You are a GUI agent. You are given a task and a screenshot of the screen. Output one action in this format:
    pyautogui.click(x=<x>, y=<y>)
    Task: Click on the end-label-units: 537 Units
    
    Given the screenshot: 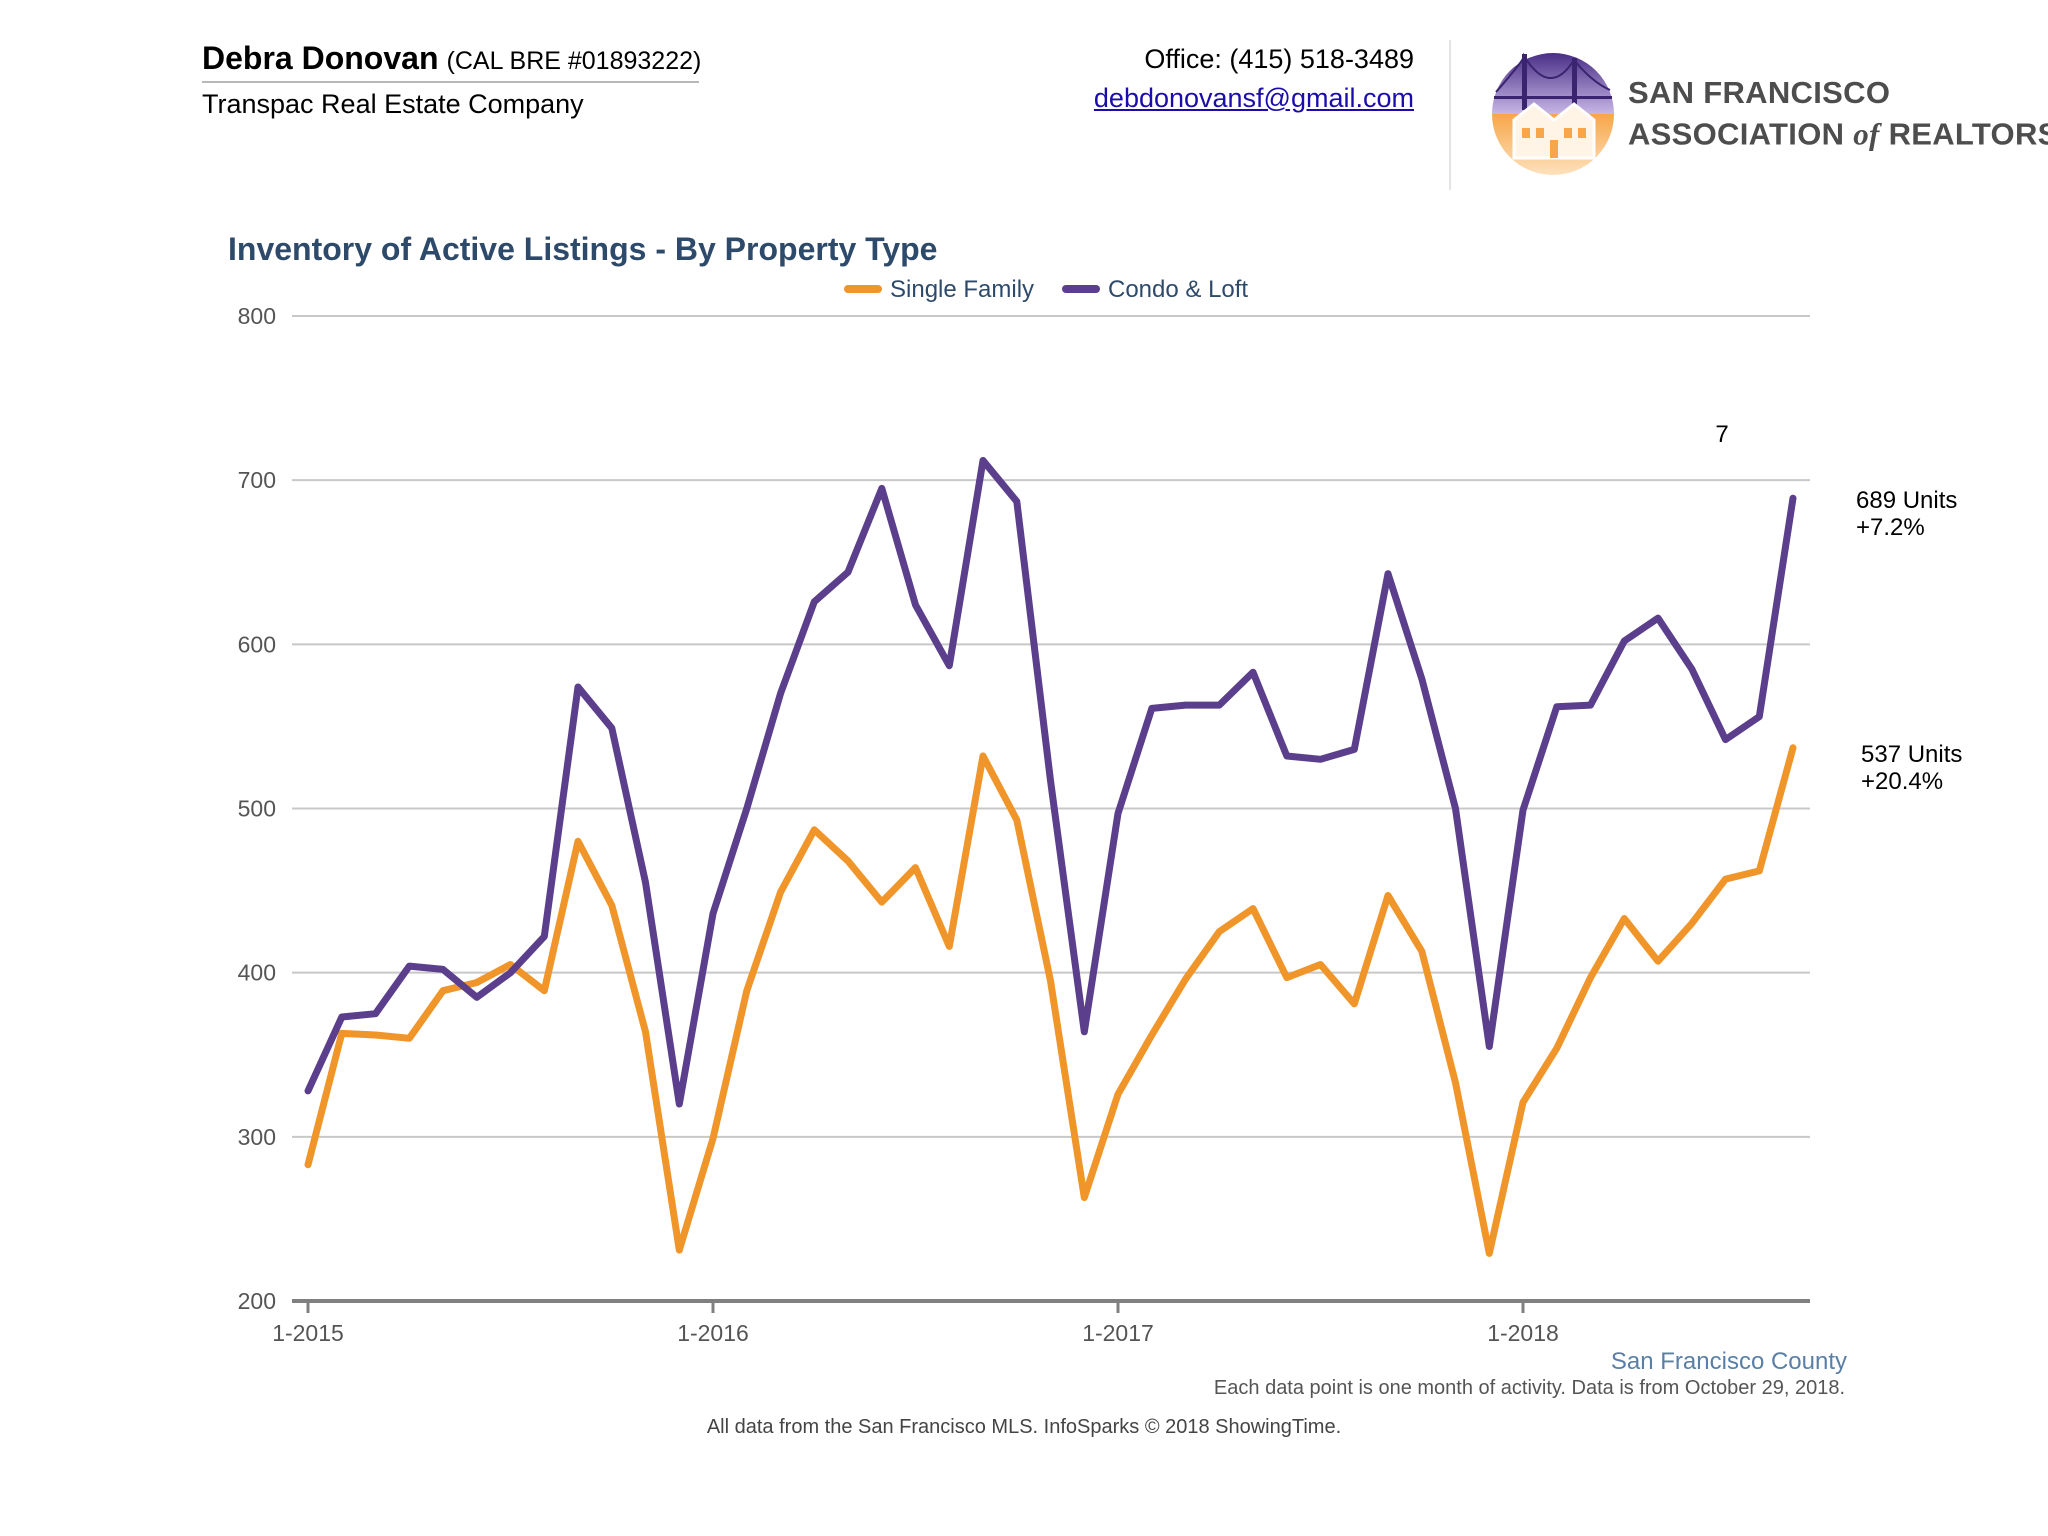 What is the action you would take?
    pyautogui.click(x=1911, y=754)
    